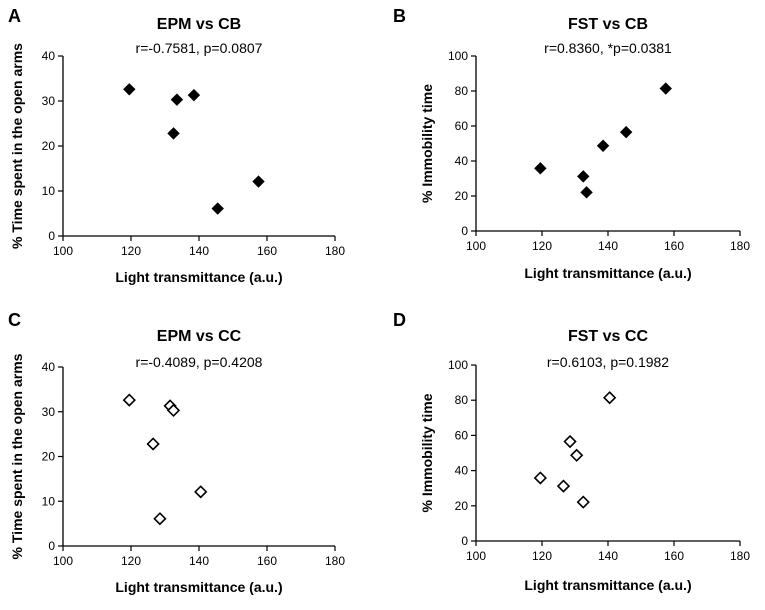 This screenshot has height=610, width=765. What do you see at coordinates (399, 320) in the screenshot?
I see `panel-letter: D` at bounding box center [399, 320].